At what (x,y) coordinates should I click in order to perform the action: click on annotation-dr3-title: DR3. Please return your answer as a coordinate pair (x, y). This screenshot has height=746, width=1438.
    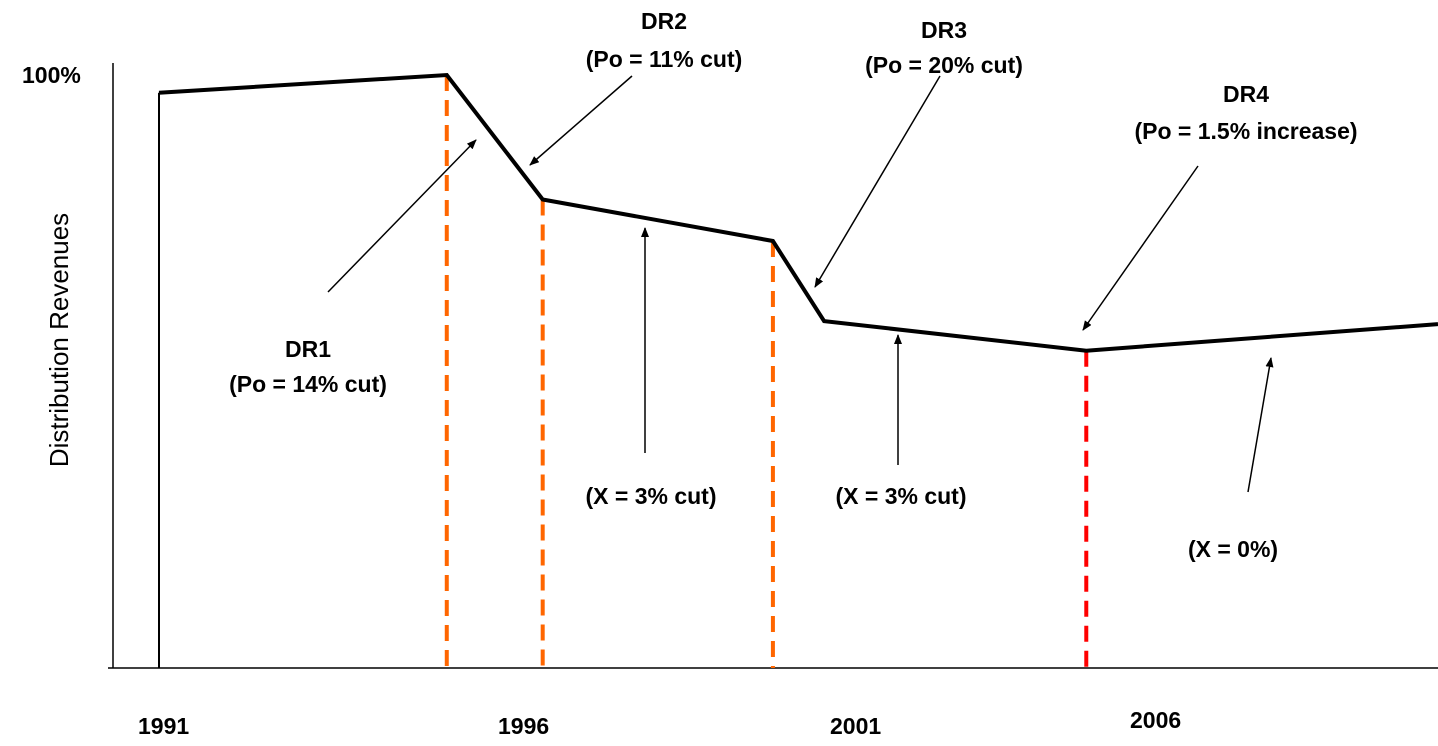
    Looking at the image, I should click on (944, 30).